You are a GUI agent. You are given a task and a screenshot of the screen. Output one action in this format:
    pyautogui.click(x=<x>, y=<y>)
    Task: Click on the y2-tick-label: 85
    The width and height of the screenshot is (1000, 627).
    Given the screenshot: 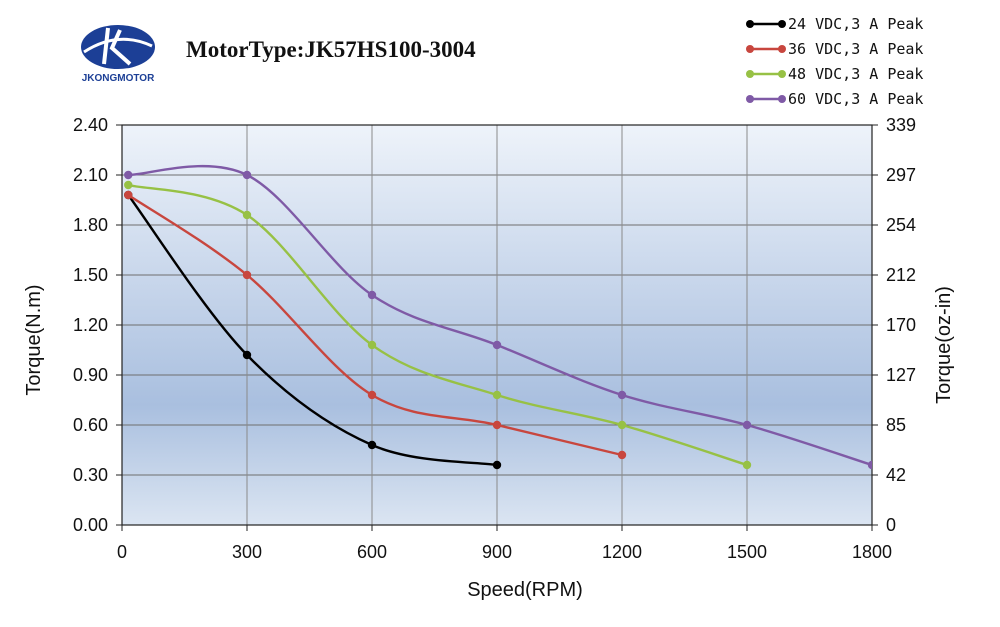 What is the action you would take?
    pyautogui.click(x=896, y=425)
    